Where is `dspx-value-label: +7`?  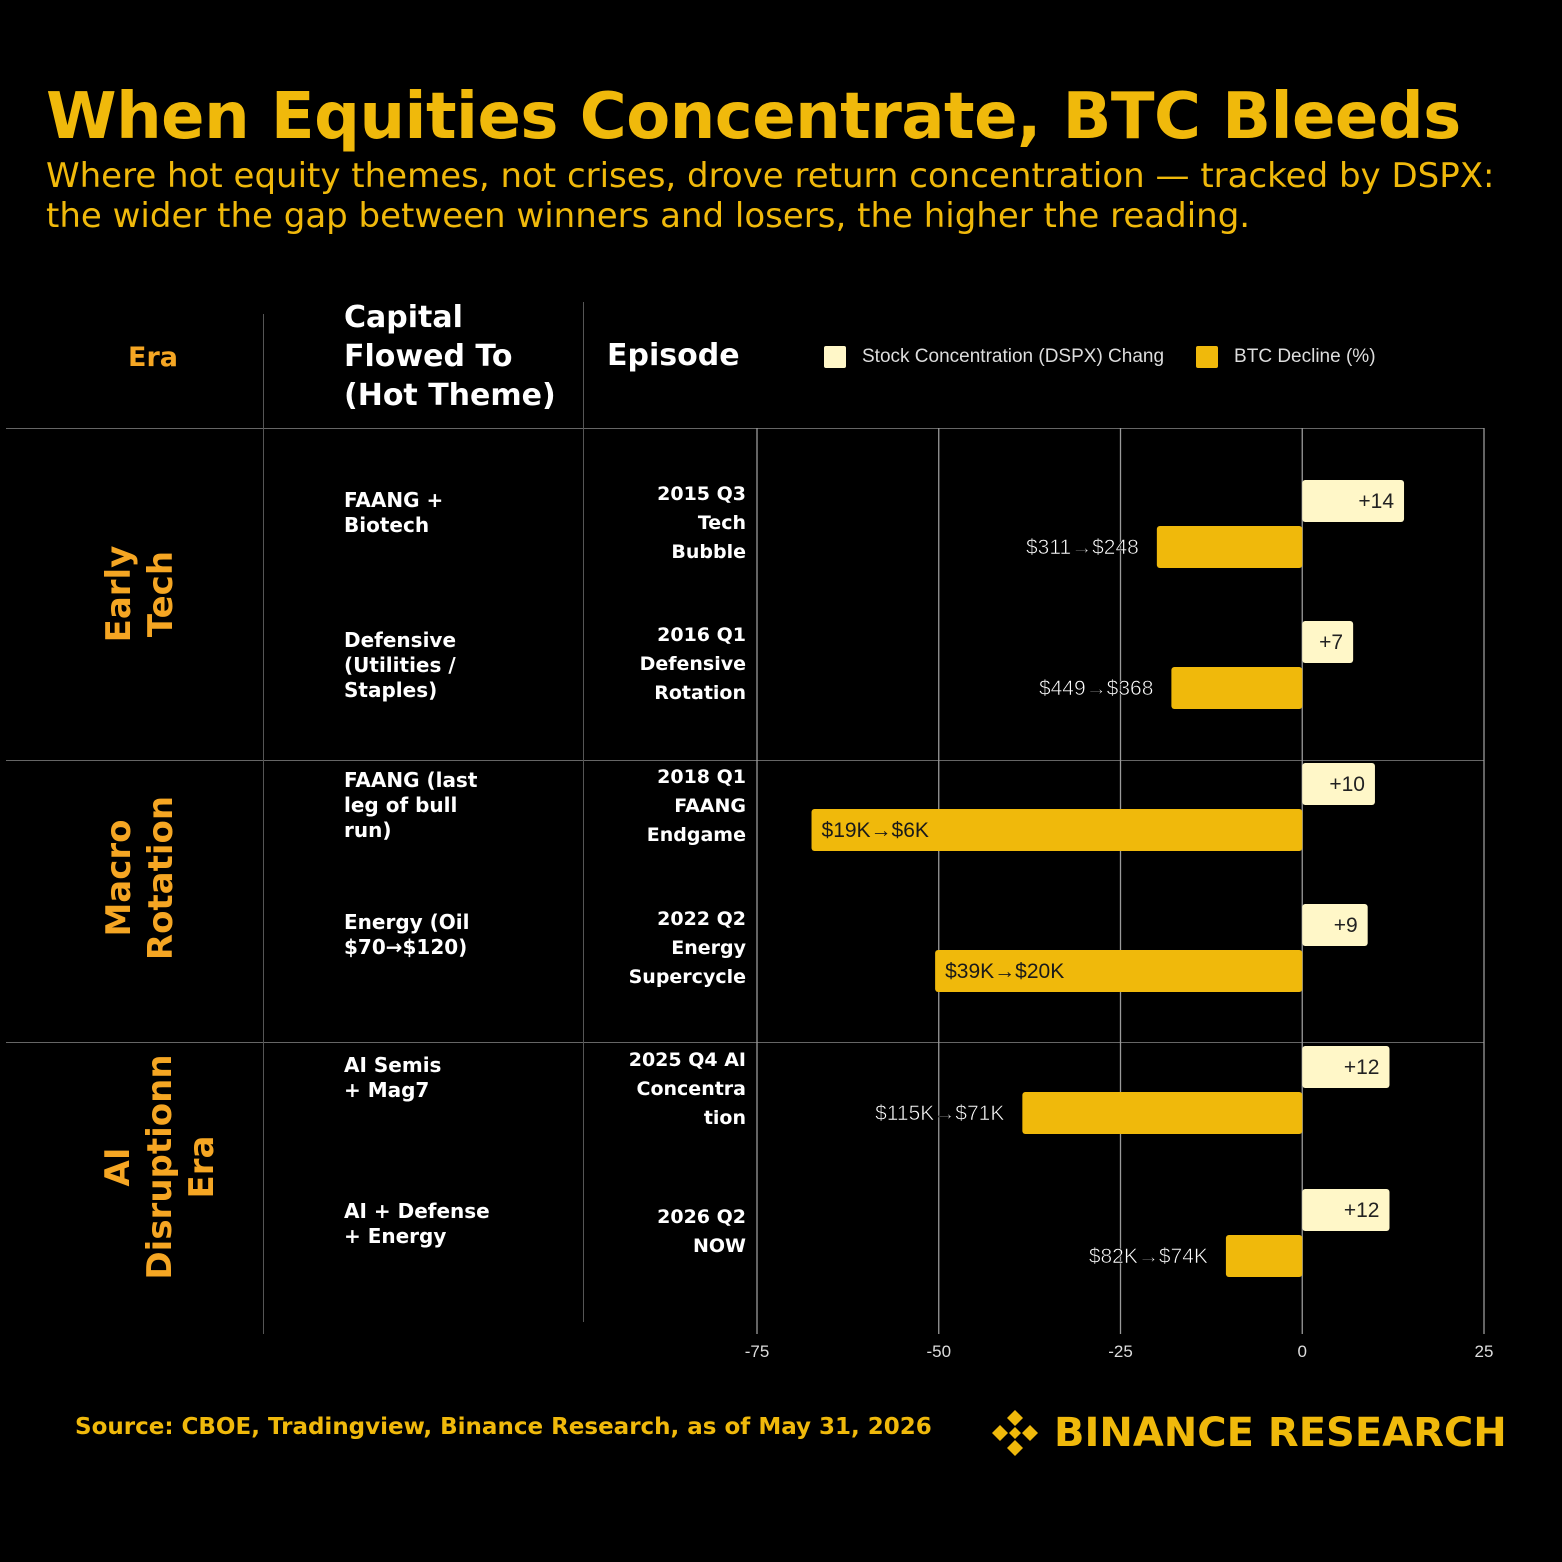 dspx-value-label: +7 is located at coordinates (1331, 642).